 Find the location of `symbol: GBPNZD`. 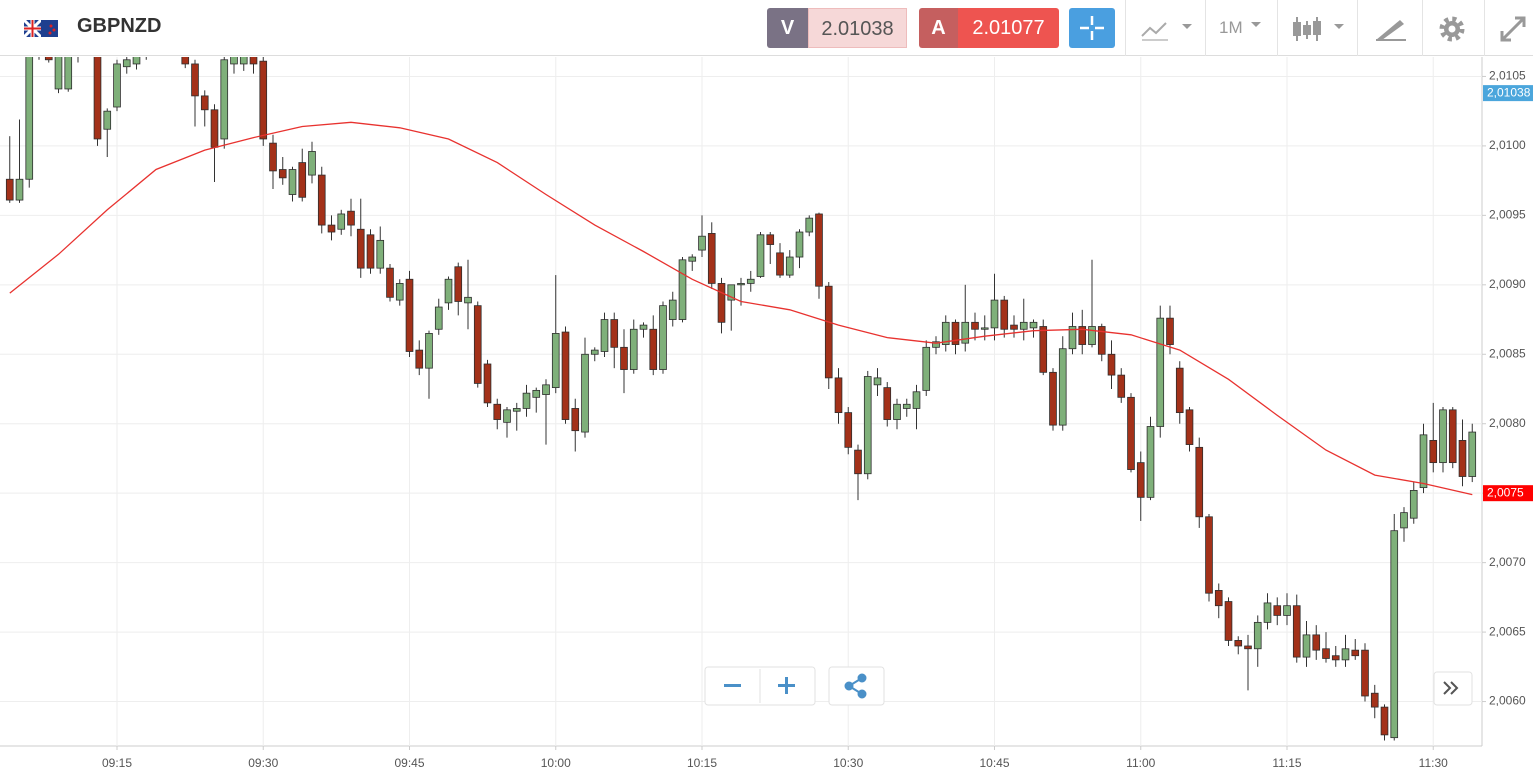

symbol: GBPNZD is located at coordinates (119, 26).